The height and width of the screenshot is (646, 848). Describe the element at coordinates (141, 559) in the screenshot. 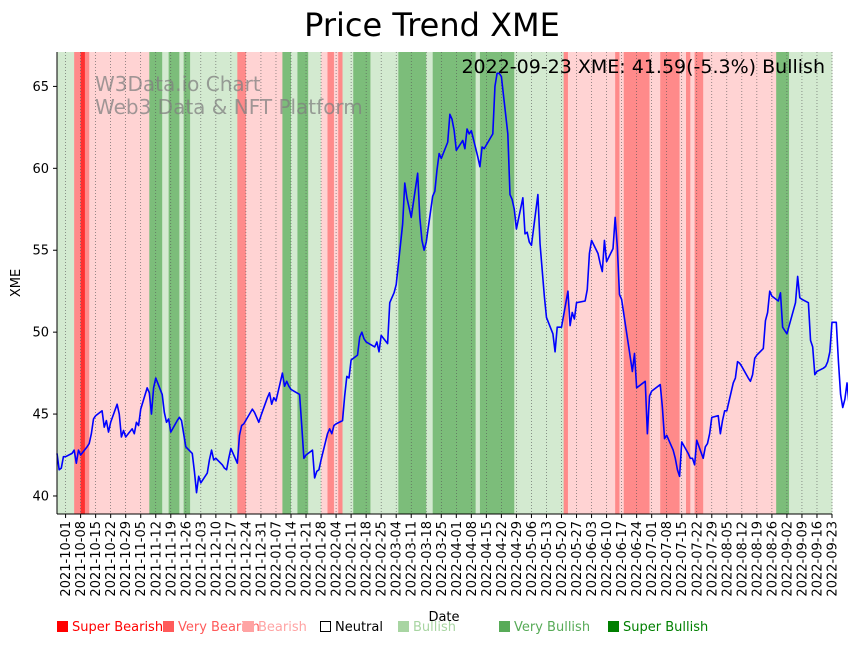

I see `x-tick-label: 2021-11-05` at that location.